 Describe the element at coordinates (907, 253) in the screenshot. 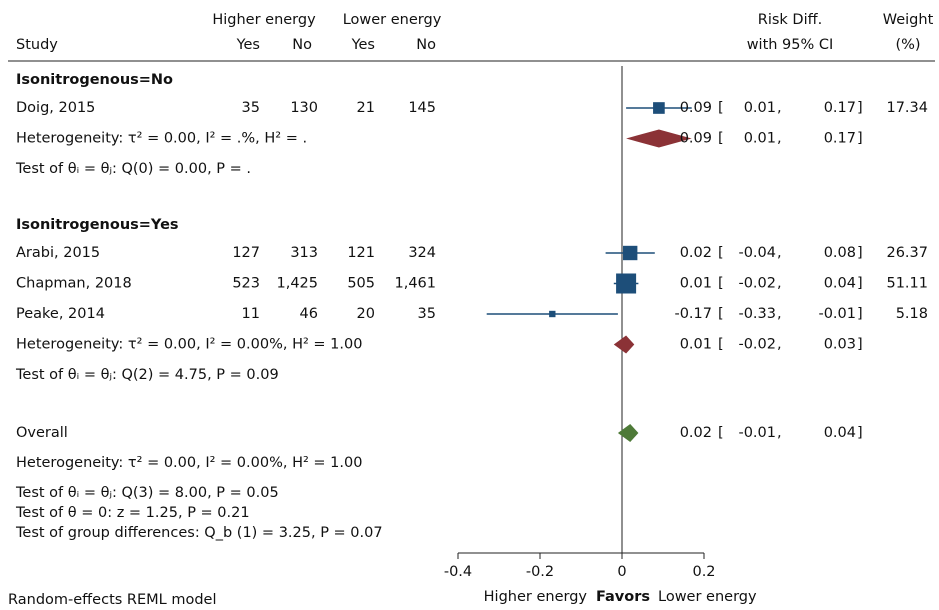

I see `weight: 26.37` at that location.